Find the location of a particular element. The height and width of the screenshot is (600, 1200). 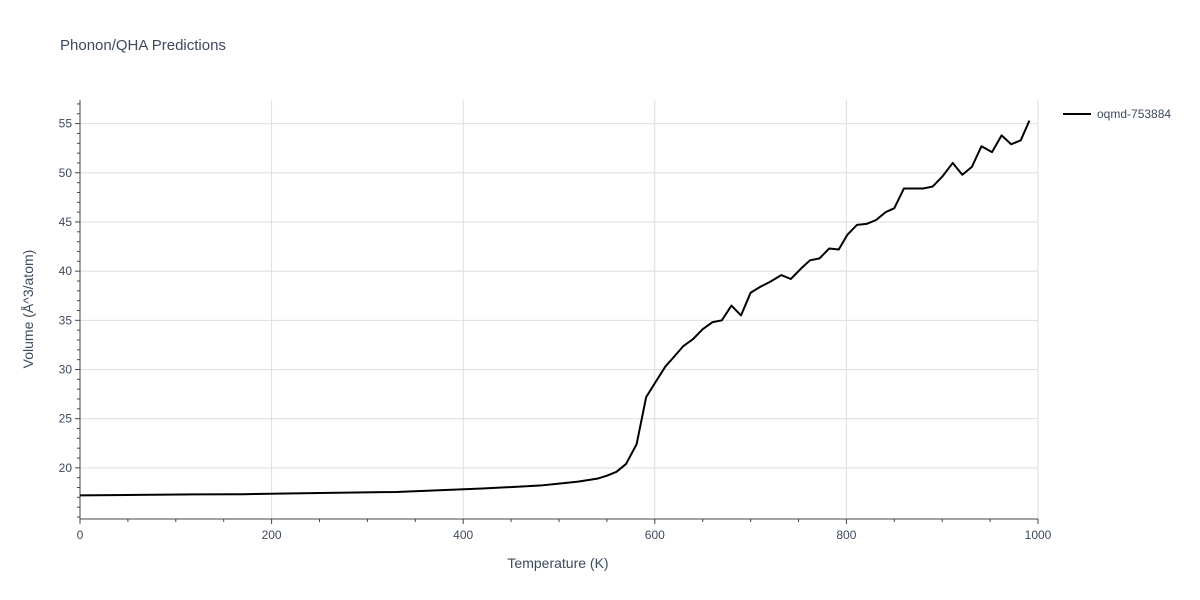

y-tick-label: 30 is located at coordinates (66, 369).